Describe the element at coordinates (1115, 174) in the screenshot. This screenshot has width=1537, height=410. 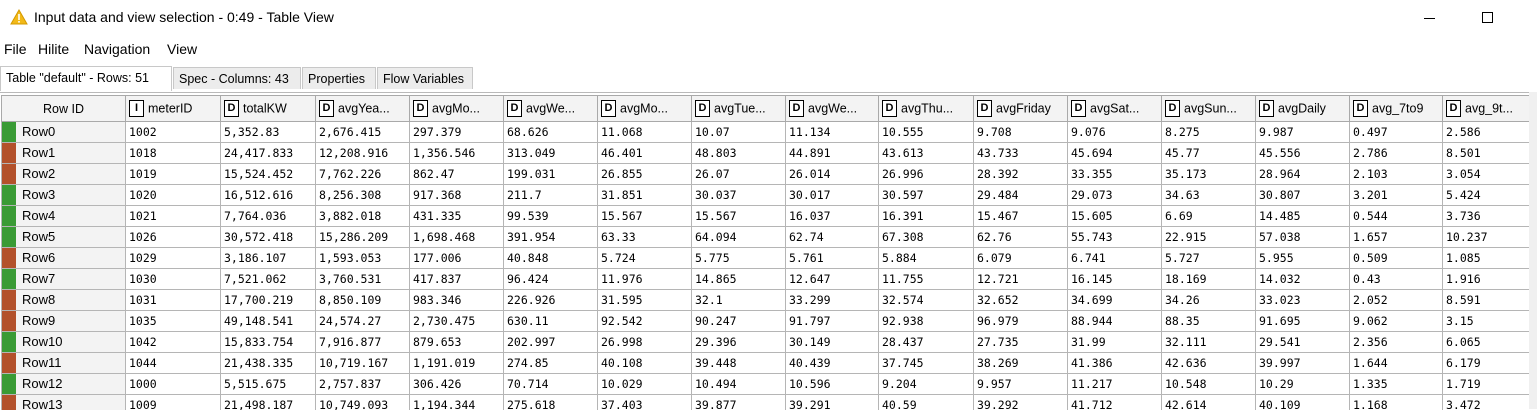
I see `table-cell: 33.355` at that location.